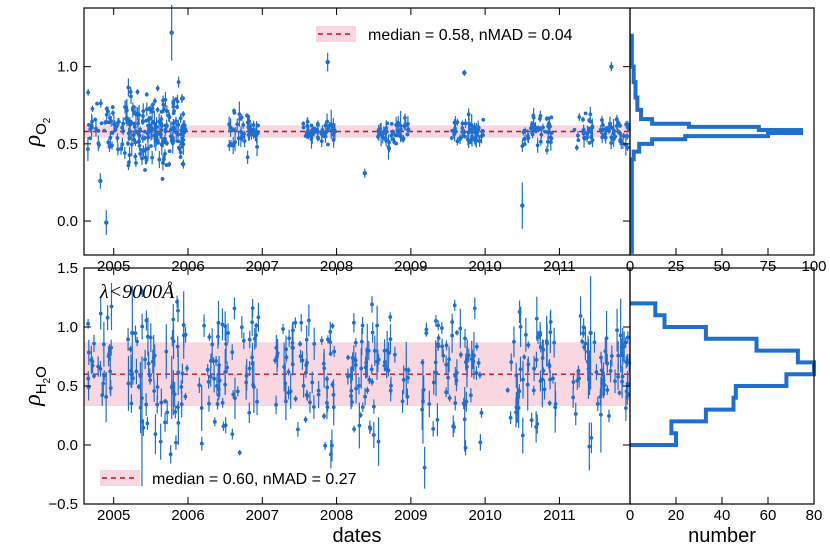 The width and height of the screenshot is (830, 554). What do you see at coordinates (67, 327) in the screenshot?
I see `ytick-label: 1.0` at bounding box center [67, 327].